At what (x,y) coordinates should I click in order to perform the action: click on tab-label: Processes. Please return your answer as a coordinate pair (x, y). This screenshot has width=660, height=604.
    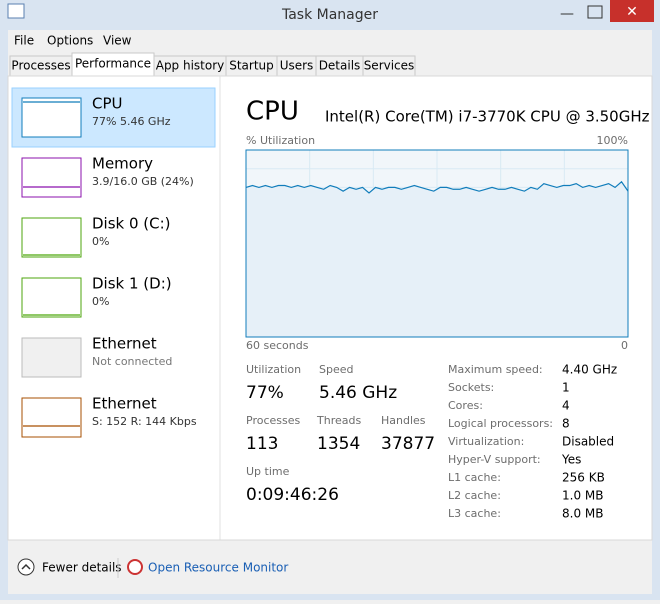
    Looking at the image, I should click on (40, 66).